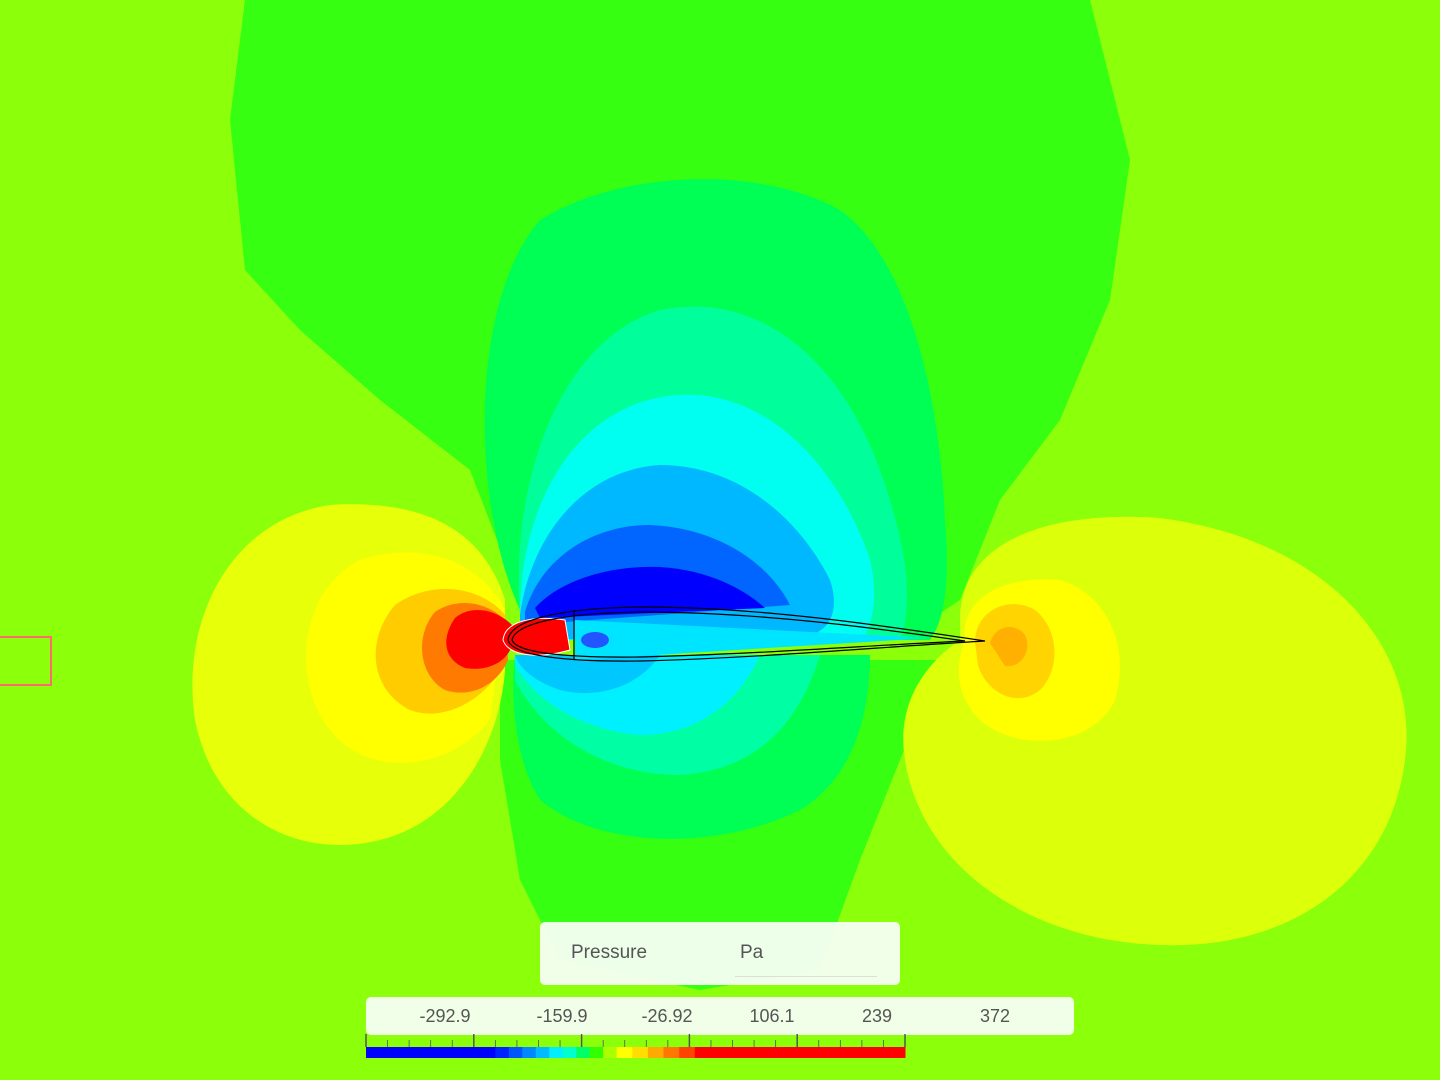  What do you see at coordinates (995, 1016) in the screenshot?
I see `legend-tick-label: 372` at bounding box center [995, 1016].